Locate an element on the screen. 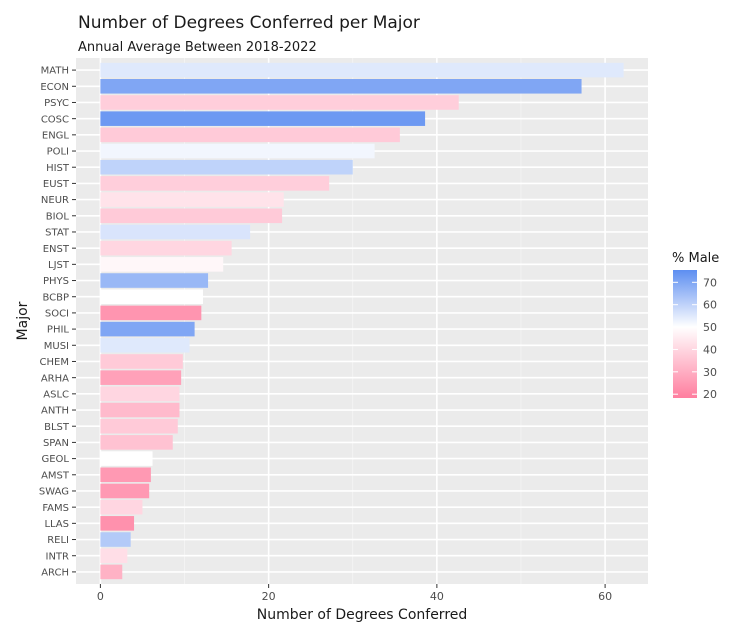 Image resolution: width=747 pixels, height=644 pixels. y-tick-label: LLAS is located at coordinates (56, 524).